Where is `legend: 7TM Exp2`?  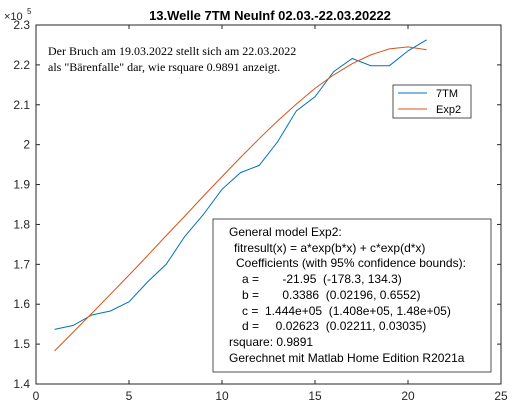 legend: 7TM Exp2 is located at coordinates (432, 101).